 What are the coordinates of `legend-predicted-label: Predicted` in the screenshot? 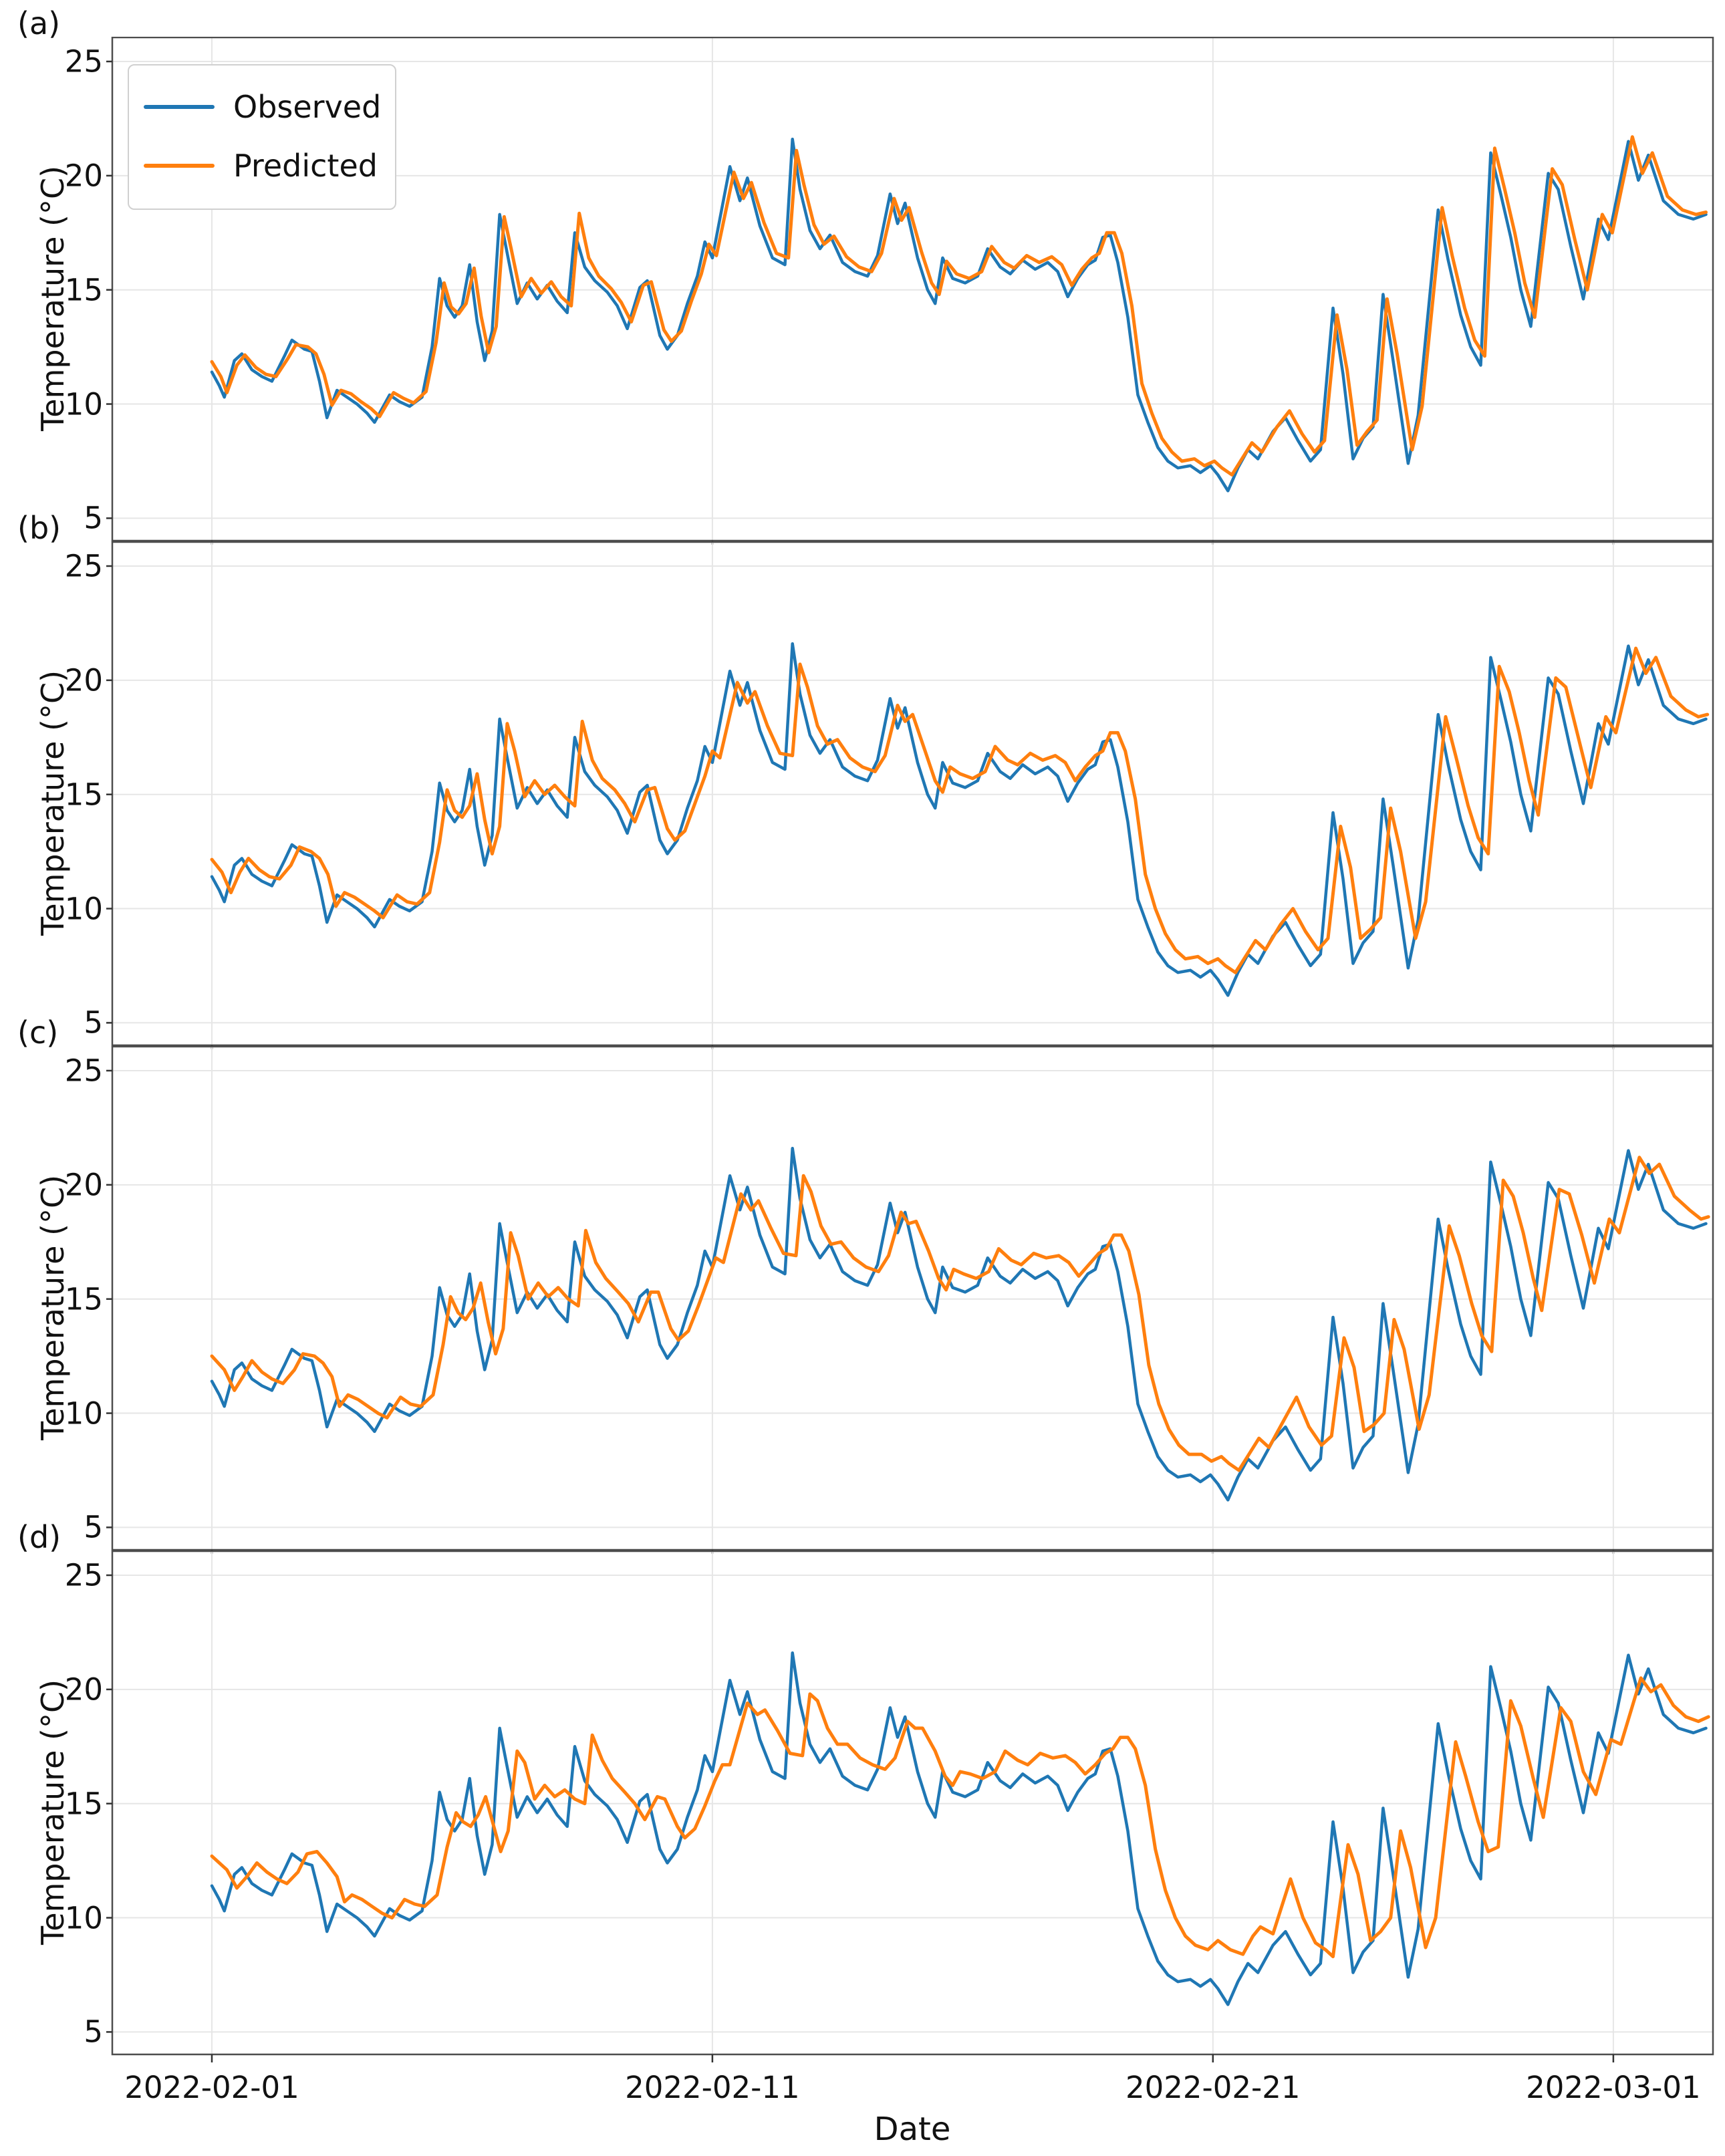 It's located at (305, 166).